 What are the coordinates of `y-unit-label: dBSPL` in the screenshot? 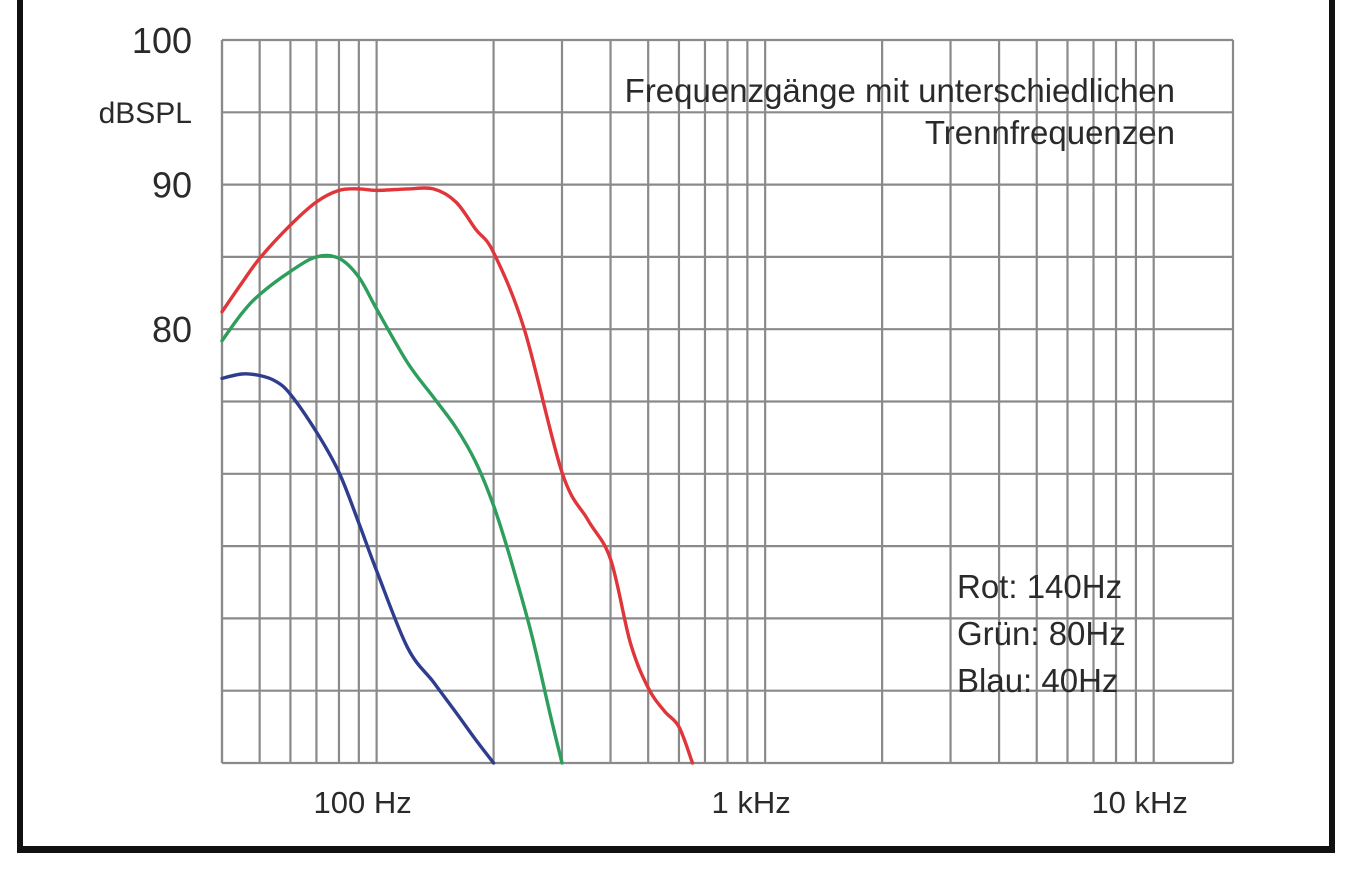 It's located at (145, 113).